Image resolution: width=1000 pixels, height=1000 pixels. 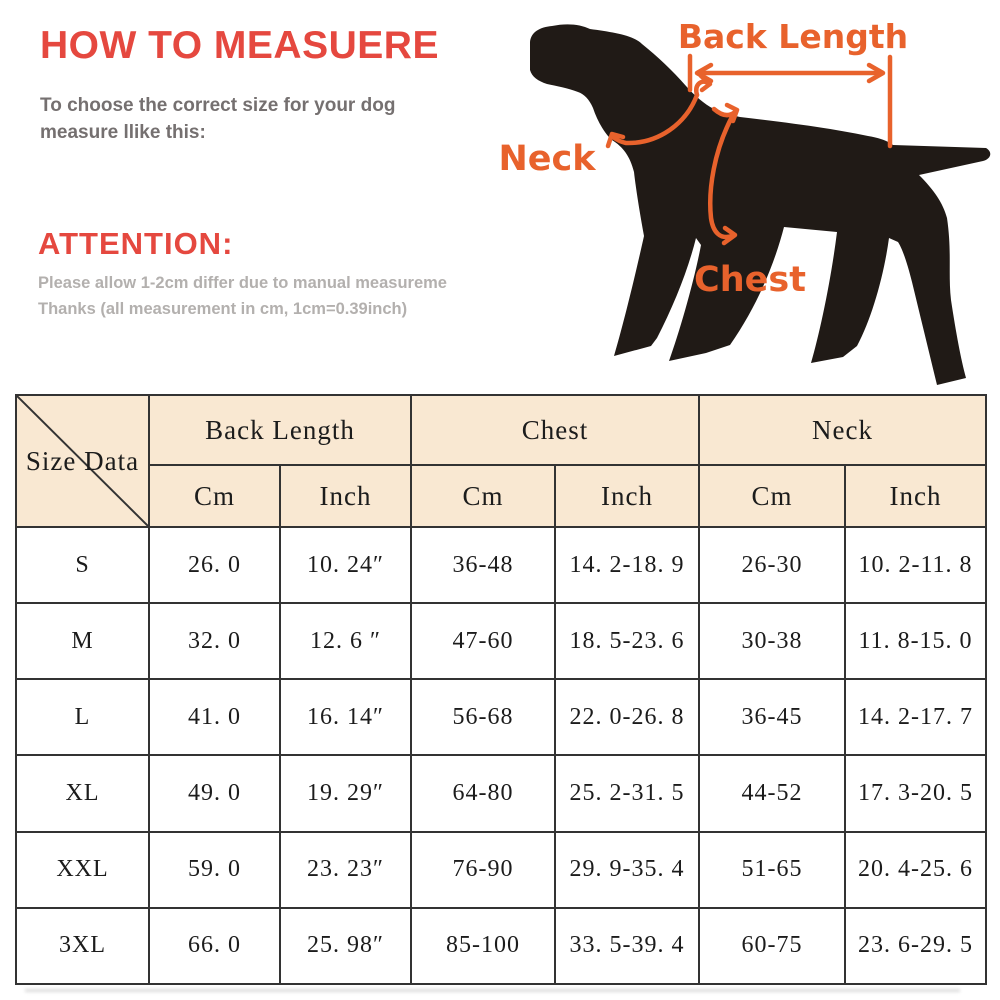 What do you see at coordinates (214, 565) in the screenshot?
I see `table-cell: 26. 0` at bounding box center [214, 565].